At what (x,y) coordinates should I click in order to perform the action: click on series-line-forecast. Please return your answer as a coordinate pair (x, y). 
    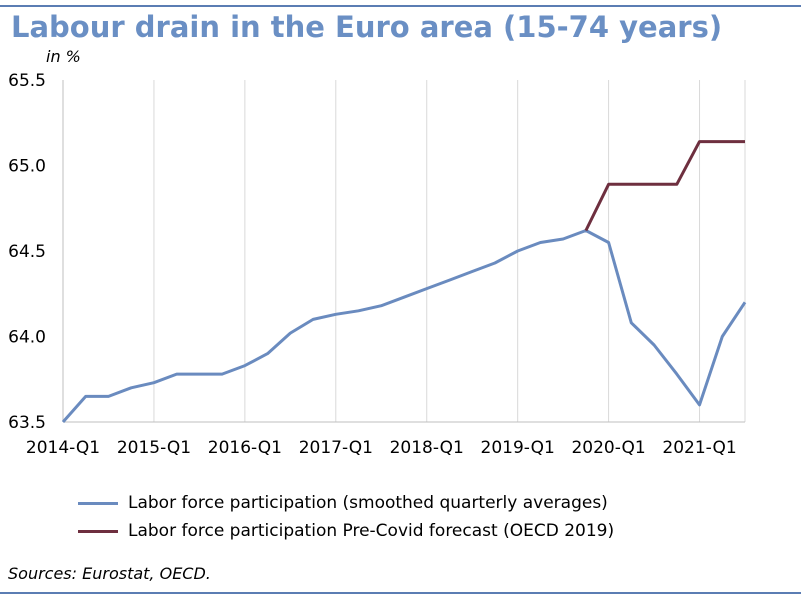
    Looking at the image, I should click on (664, 186).